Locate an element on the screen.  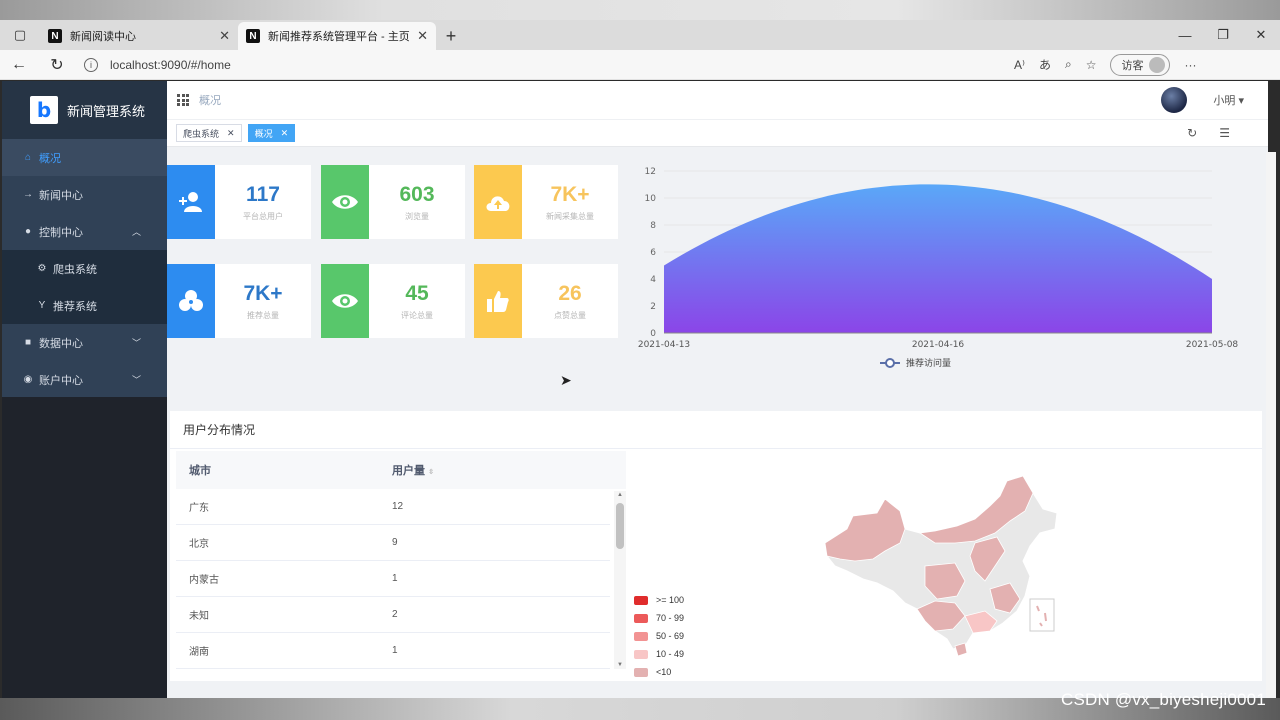
scroll-up-icon: ▲ is located at coordinates (620, 495).